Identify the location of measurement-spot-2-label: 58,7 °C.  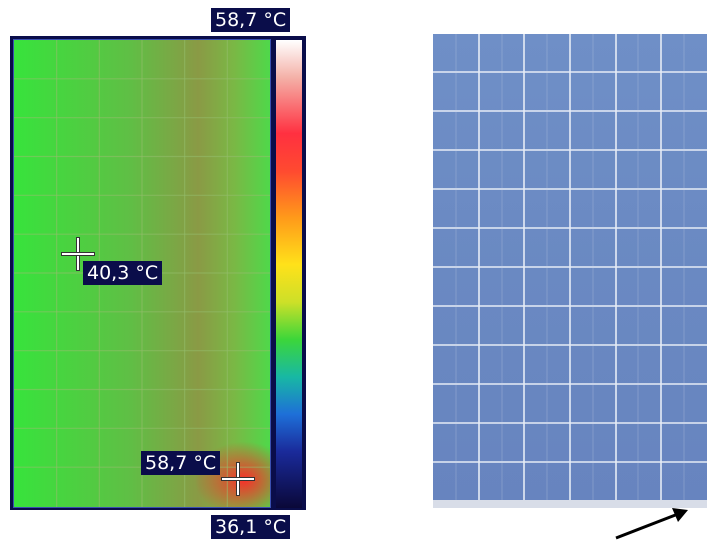
(181, 463).